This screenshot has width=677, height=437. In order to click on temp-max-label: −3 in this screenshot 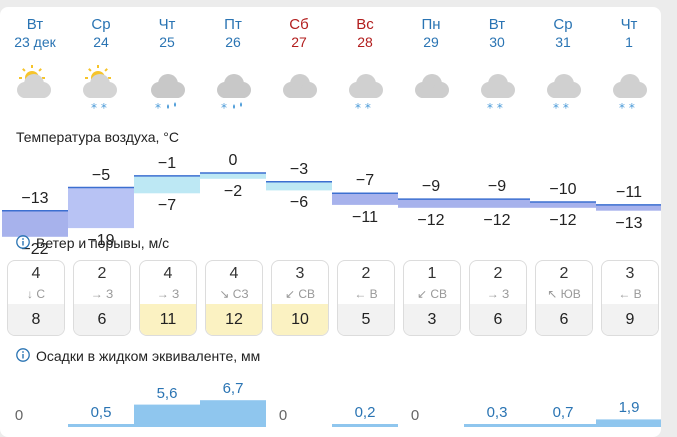, I will do `click(299, 169)`.